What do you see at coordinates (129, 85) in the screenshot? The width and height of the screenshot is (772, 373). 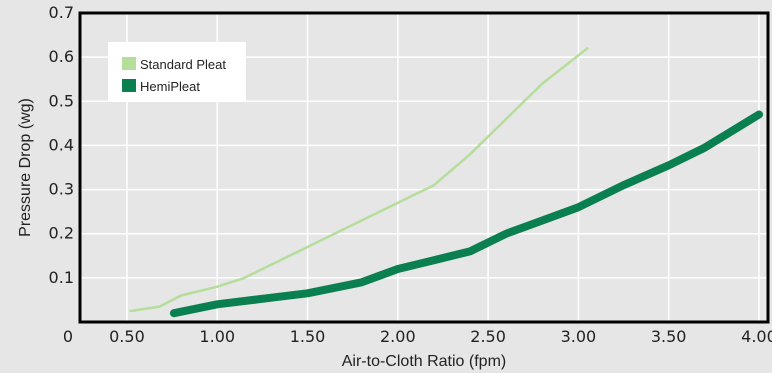 I see `legend-swatch-hemipleat` at bounding box center [129, 85].